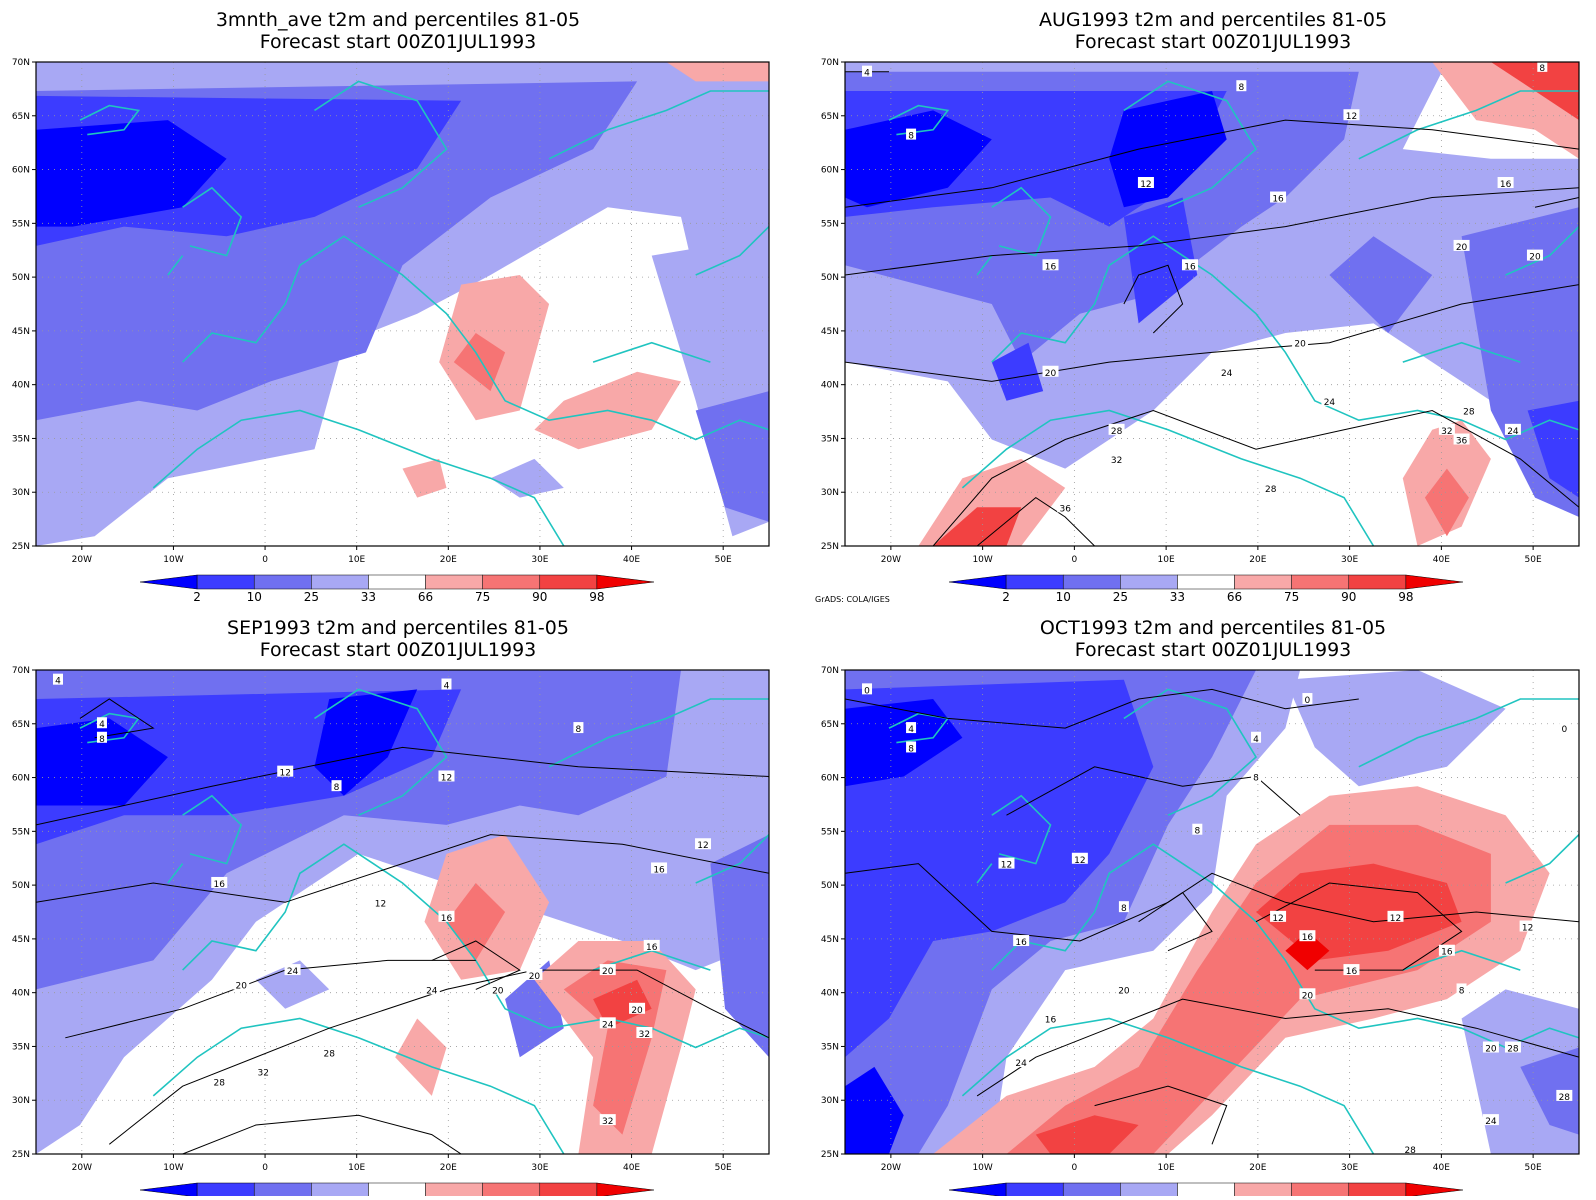  I want to click on colorbar-label: 75, so click(1291, 597).